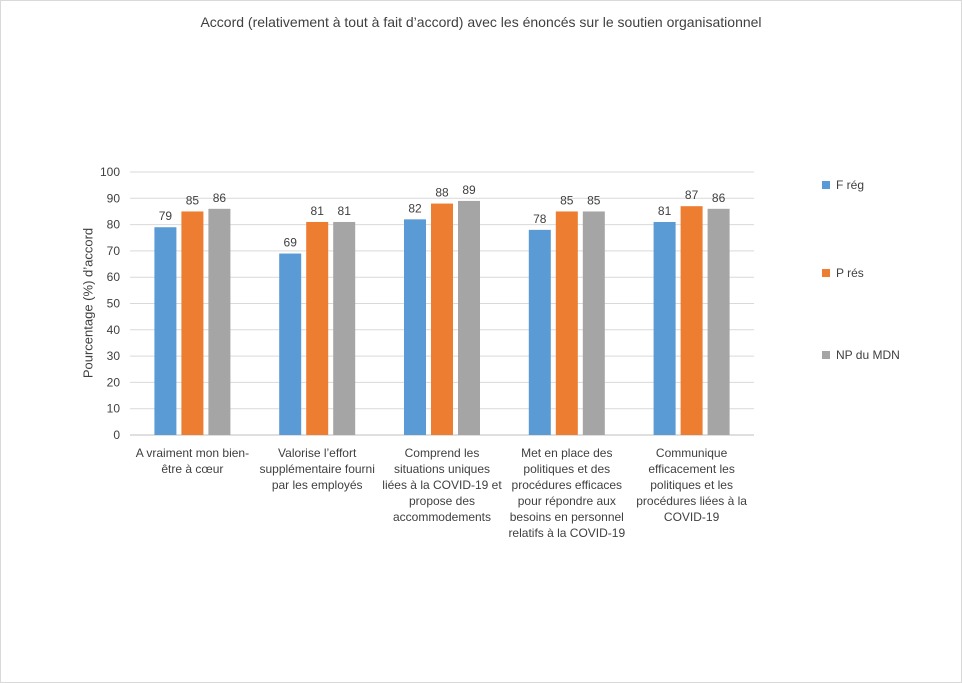 The width and height of the screenshot is (962, 683). What do you see at coordinates (192, 461) in the screenshot?
I see `x-tick-label: A vraiment mon bien-être à cœur` at bounding box center [192, 461].